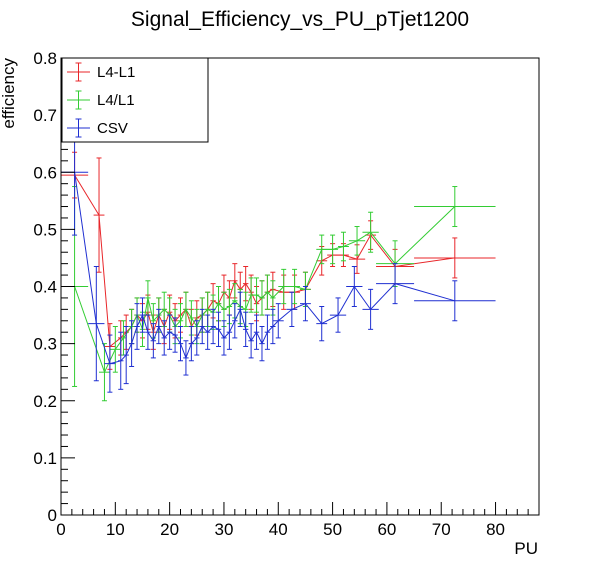 The image size is (598, 573). Describe the element at coordinates (45, 344) in the screenshot. I see `y-tick-label: 0.3` at that location.